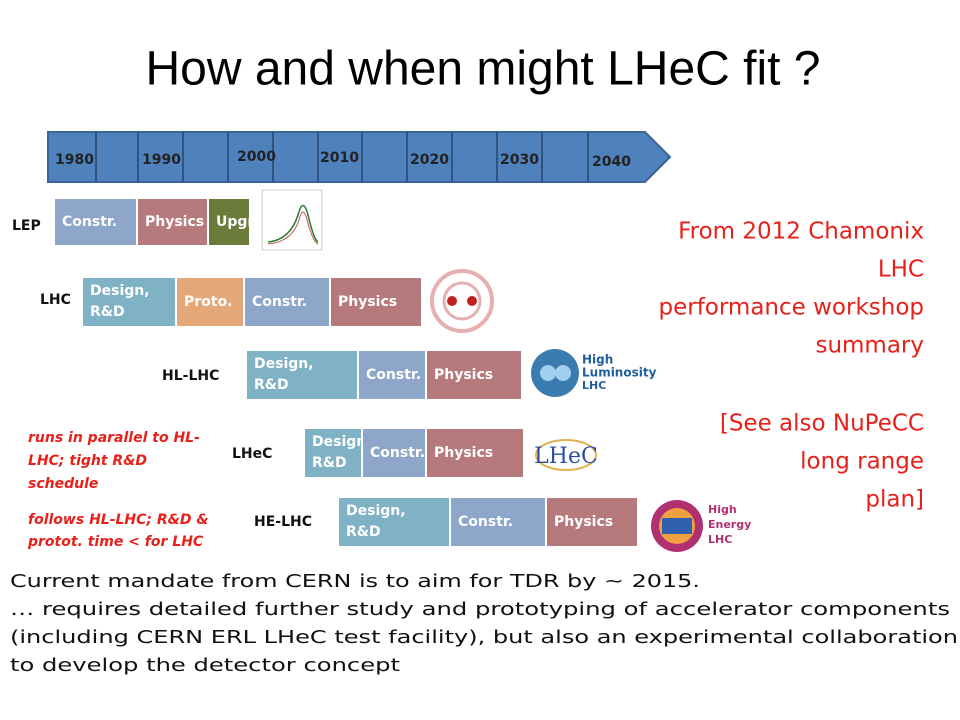  I want to click on hl-lhc-logo, so click(555, 373).